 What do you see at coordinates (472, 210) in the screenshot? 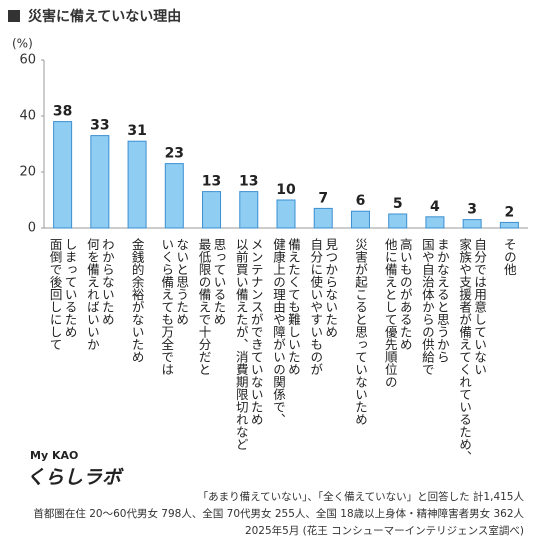
I see `value-label: 3` at bounding box center [472, 210].